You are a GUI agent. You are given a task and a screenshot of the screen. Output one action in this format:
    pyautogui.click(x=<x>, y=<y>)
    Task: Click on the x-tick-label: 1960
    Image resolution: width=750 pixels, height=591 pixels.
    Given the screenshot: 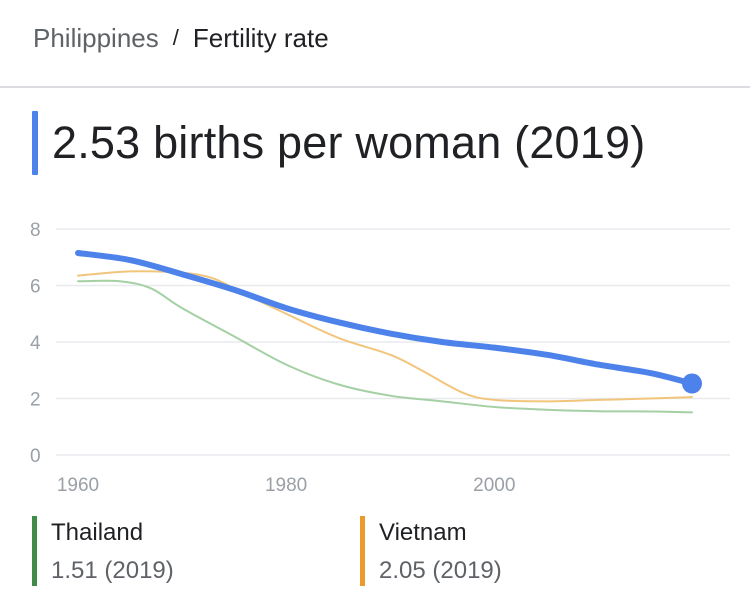 What is the action you would take?
    pyautogui.click(x=78, y=485)
    